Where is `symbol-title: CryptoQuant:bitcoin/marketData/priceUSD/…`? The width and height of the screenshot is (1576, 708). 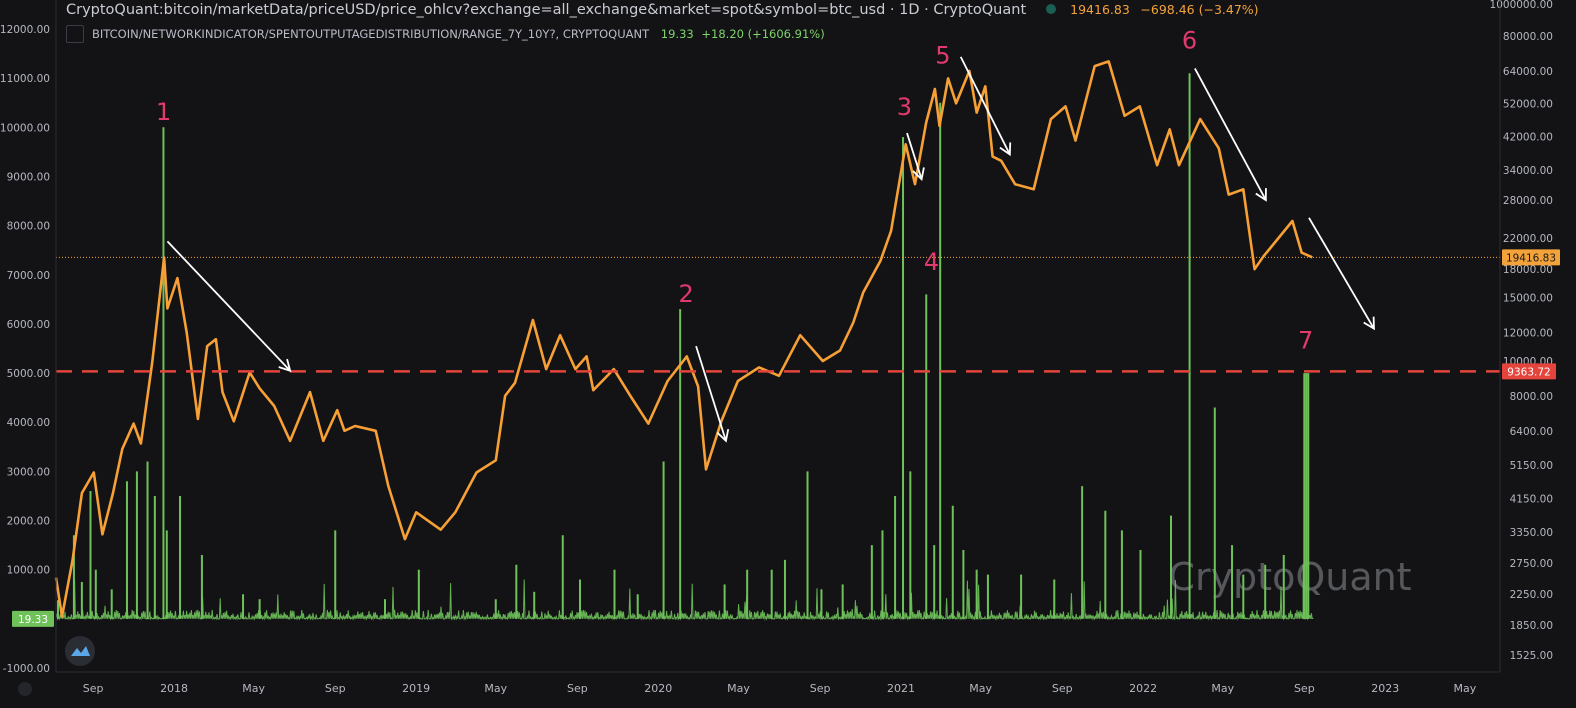 symbol-title: CryptoQuant:bitcoin/marketData/priceUSD/… is located at coordinates (546, 10).